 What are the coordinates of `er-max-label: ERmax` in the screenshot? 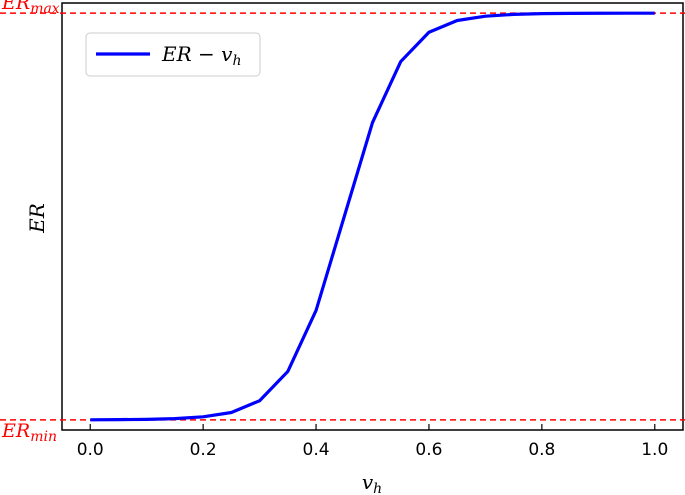 It's located at (30, 8).